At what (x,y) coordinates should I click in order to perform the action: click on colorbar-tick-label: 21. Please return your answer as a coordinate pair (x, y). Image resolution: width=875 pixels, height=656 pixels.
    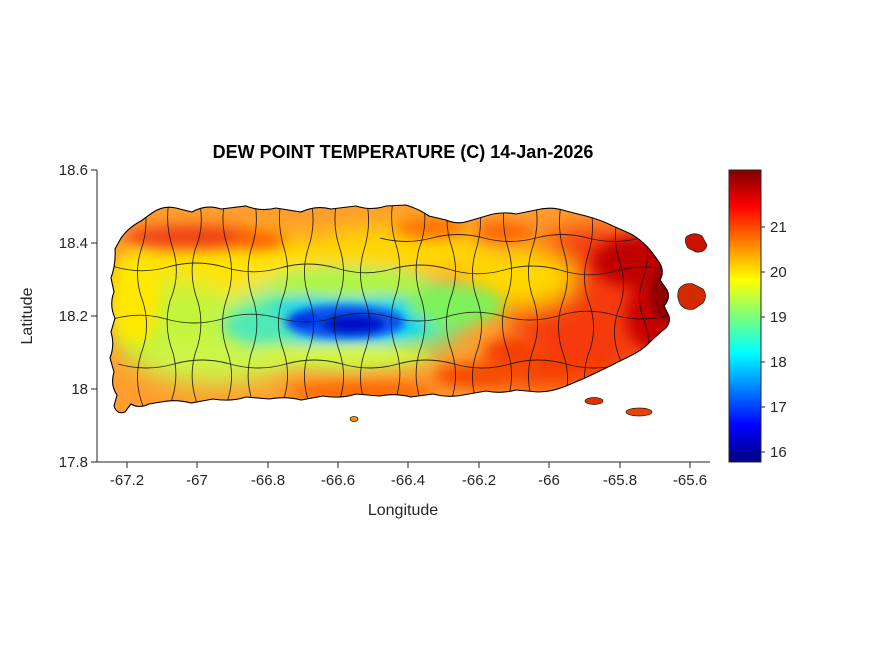
    Looking at the image, I should click on (778, 227).